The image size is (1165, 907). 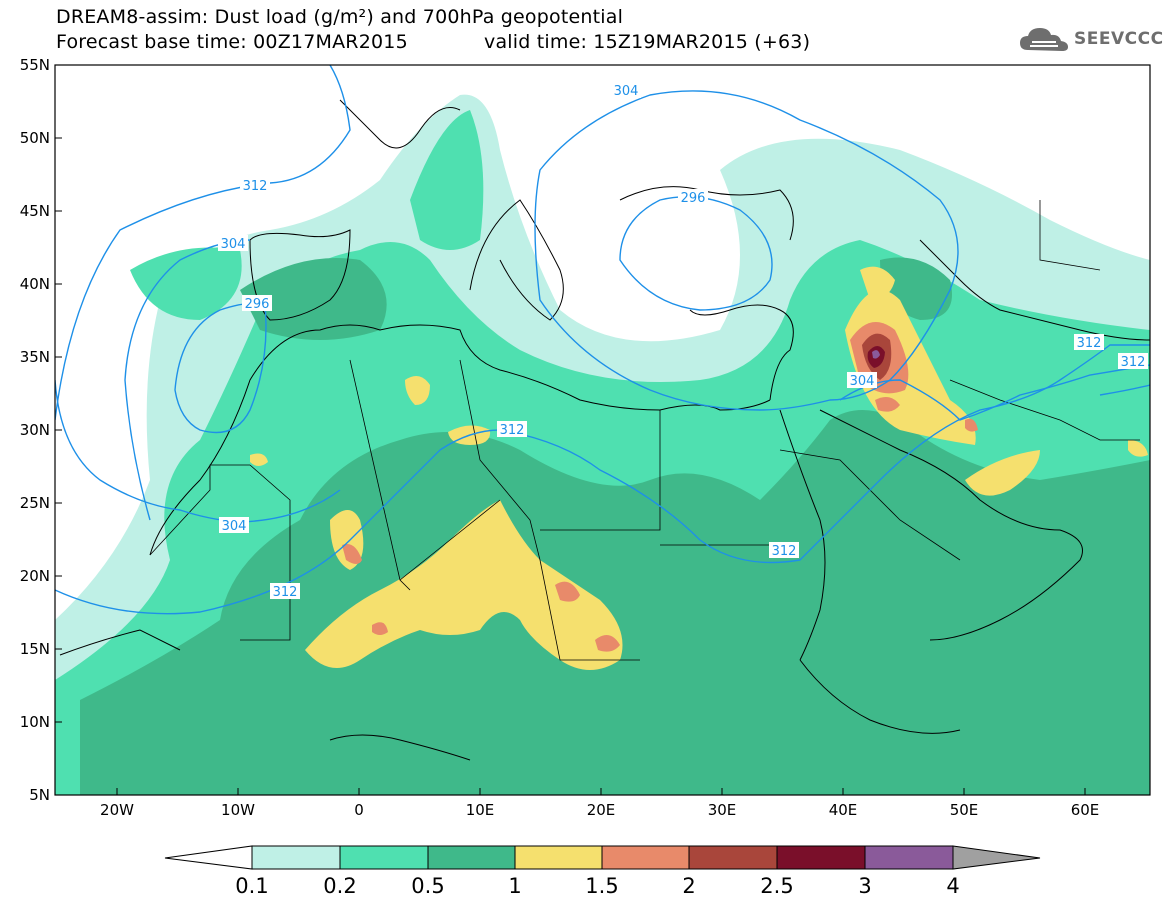 I want to click on colorbar, so click(x=602, y=857).